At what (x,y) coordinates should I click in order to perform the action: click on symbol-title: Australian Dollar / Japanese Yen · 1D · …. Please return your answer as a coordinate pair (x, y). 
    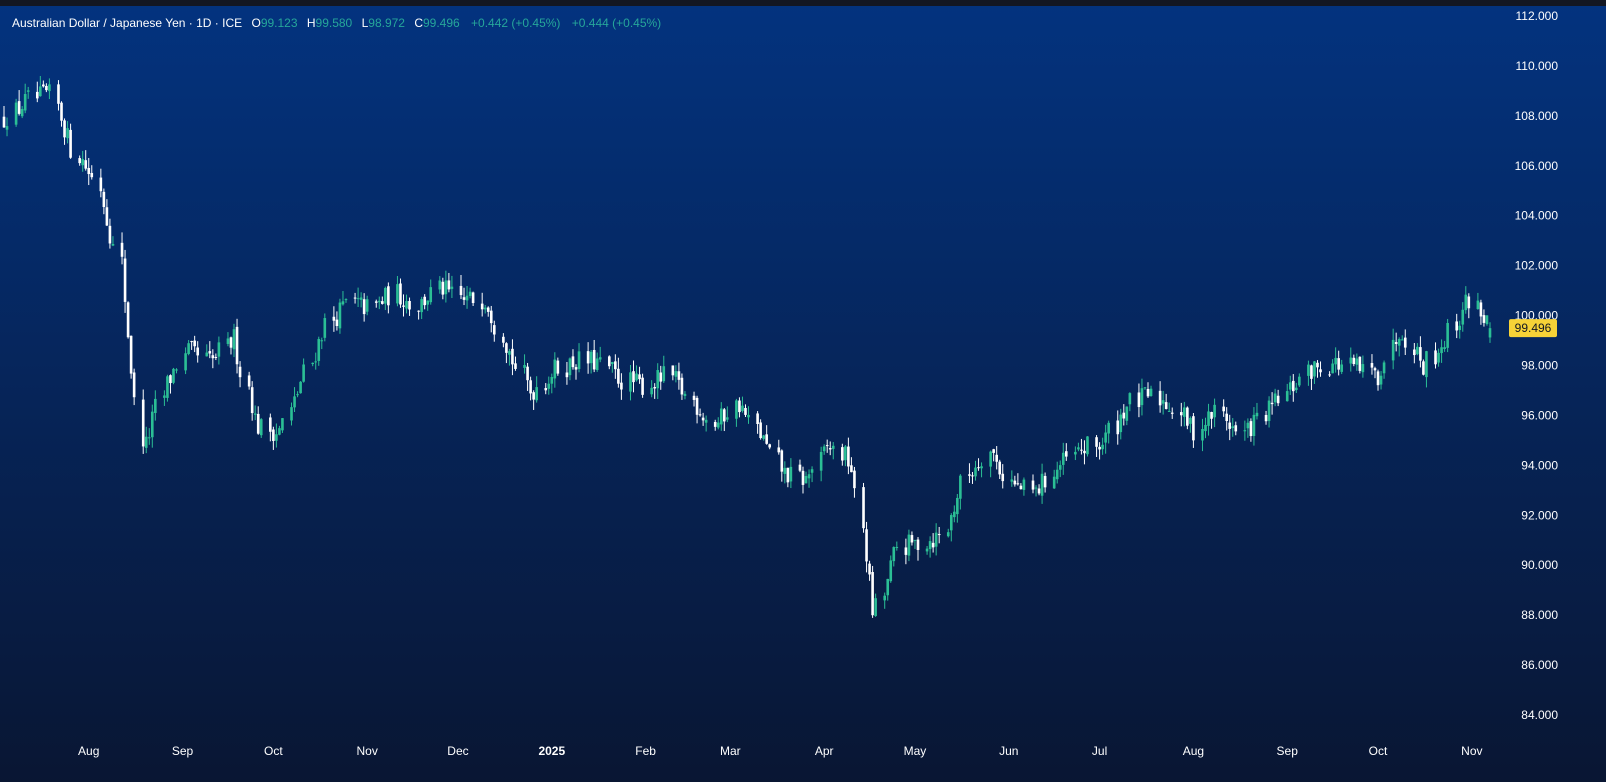
    Looking at the image, I should click on (127, 23).